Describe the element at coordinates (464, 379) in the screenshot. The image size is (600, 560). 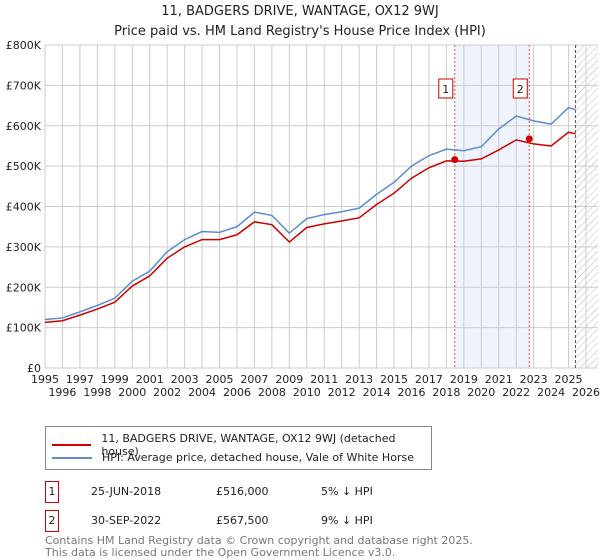
I see `x-tick-label: 2019` at that location.